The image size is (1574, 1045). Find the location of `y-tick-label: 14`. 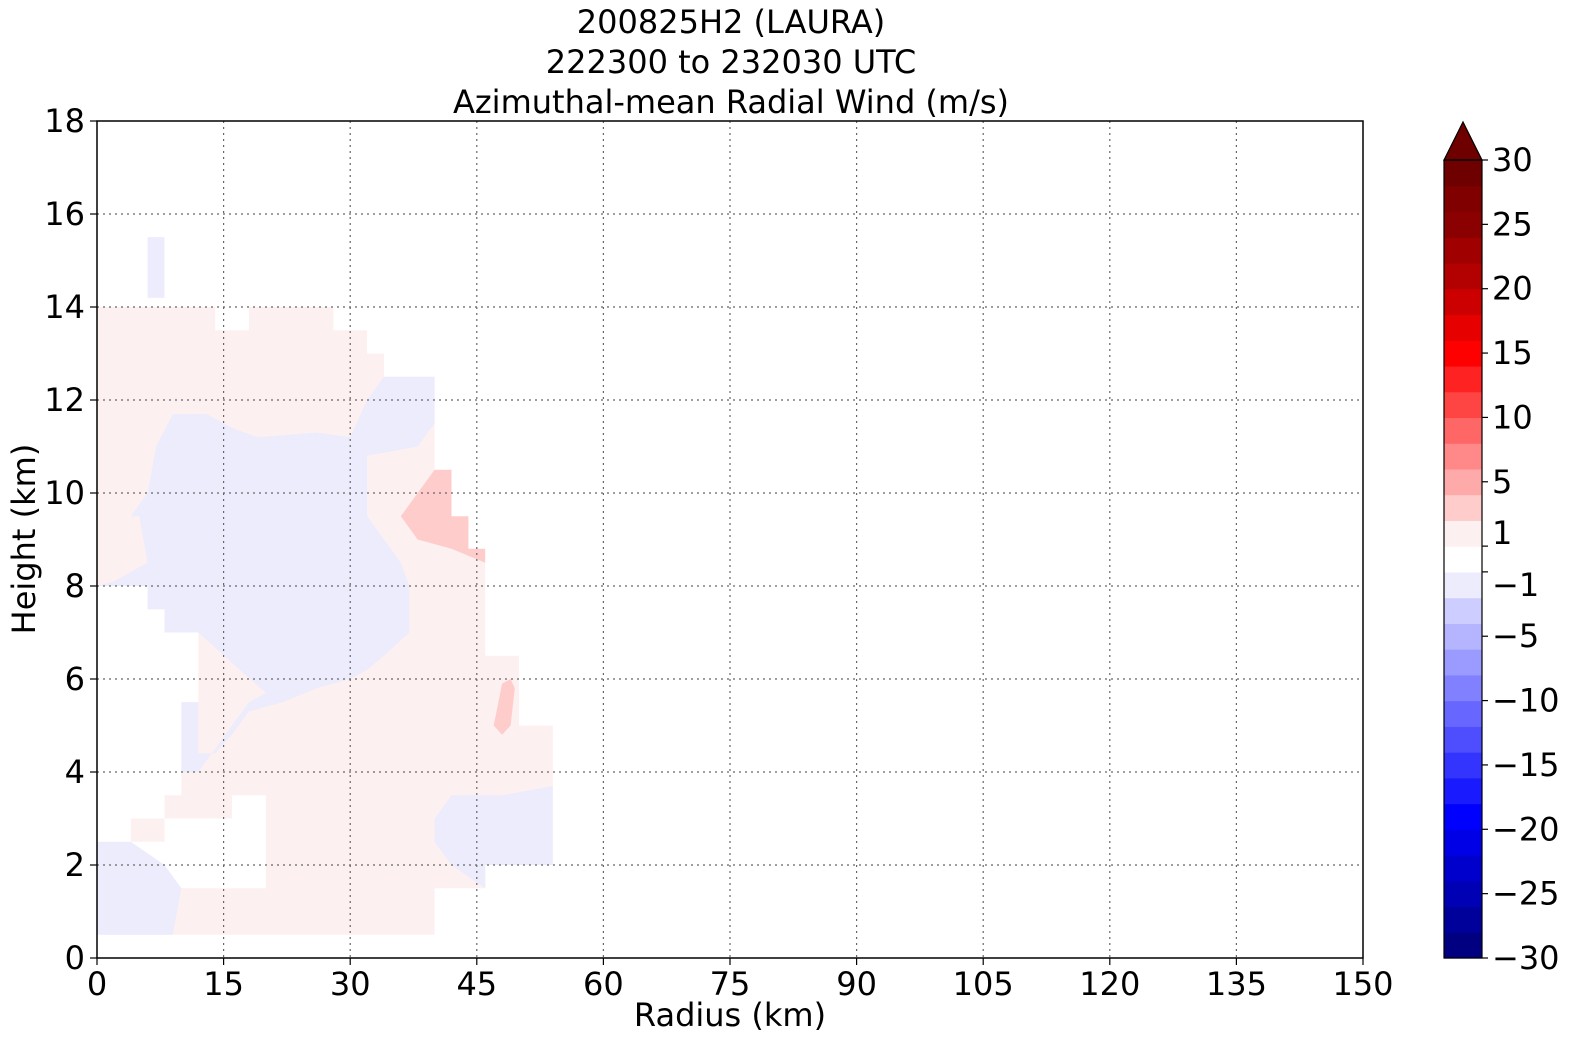

y-tick-label: 14 is located at coordinates (64, 307).